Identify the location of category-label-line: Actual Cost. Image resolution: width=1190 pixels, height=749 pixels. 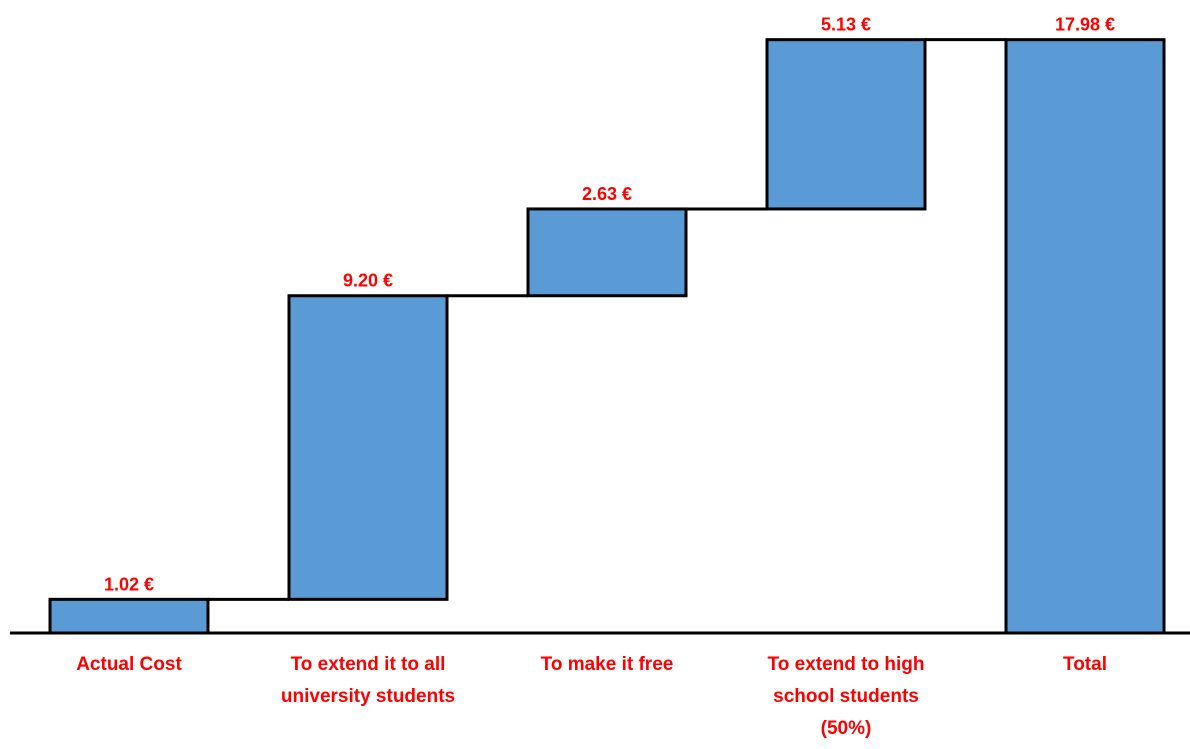
(129, 664).